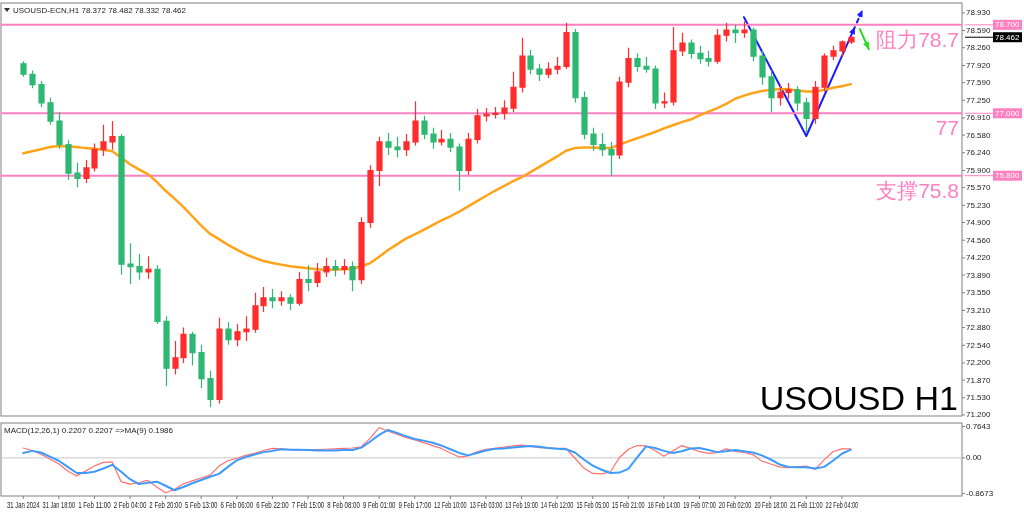  Describe the element at coordinates (664, 505) in the screenshot. I see `x-tick-label: 16 Feb 14:00` at that location.